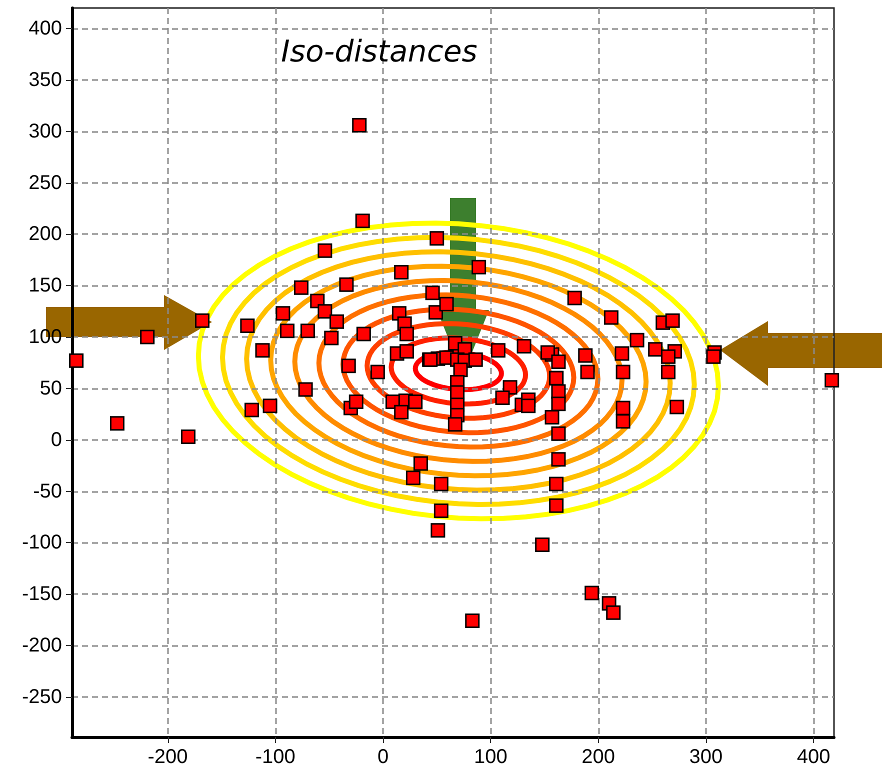 The image size is (882, 777). Describe the element at coordinates (45, 29) in the screenshot. I see `y-tick-label: 400` at that location.